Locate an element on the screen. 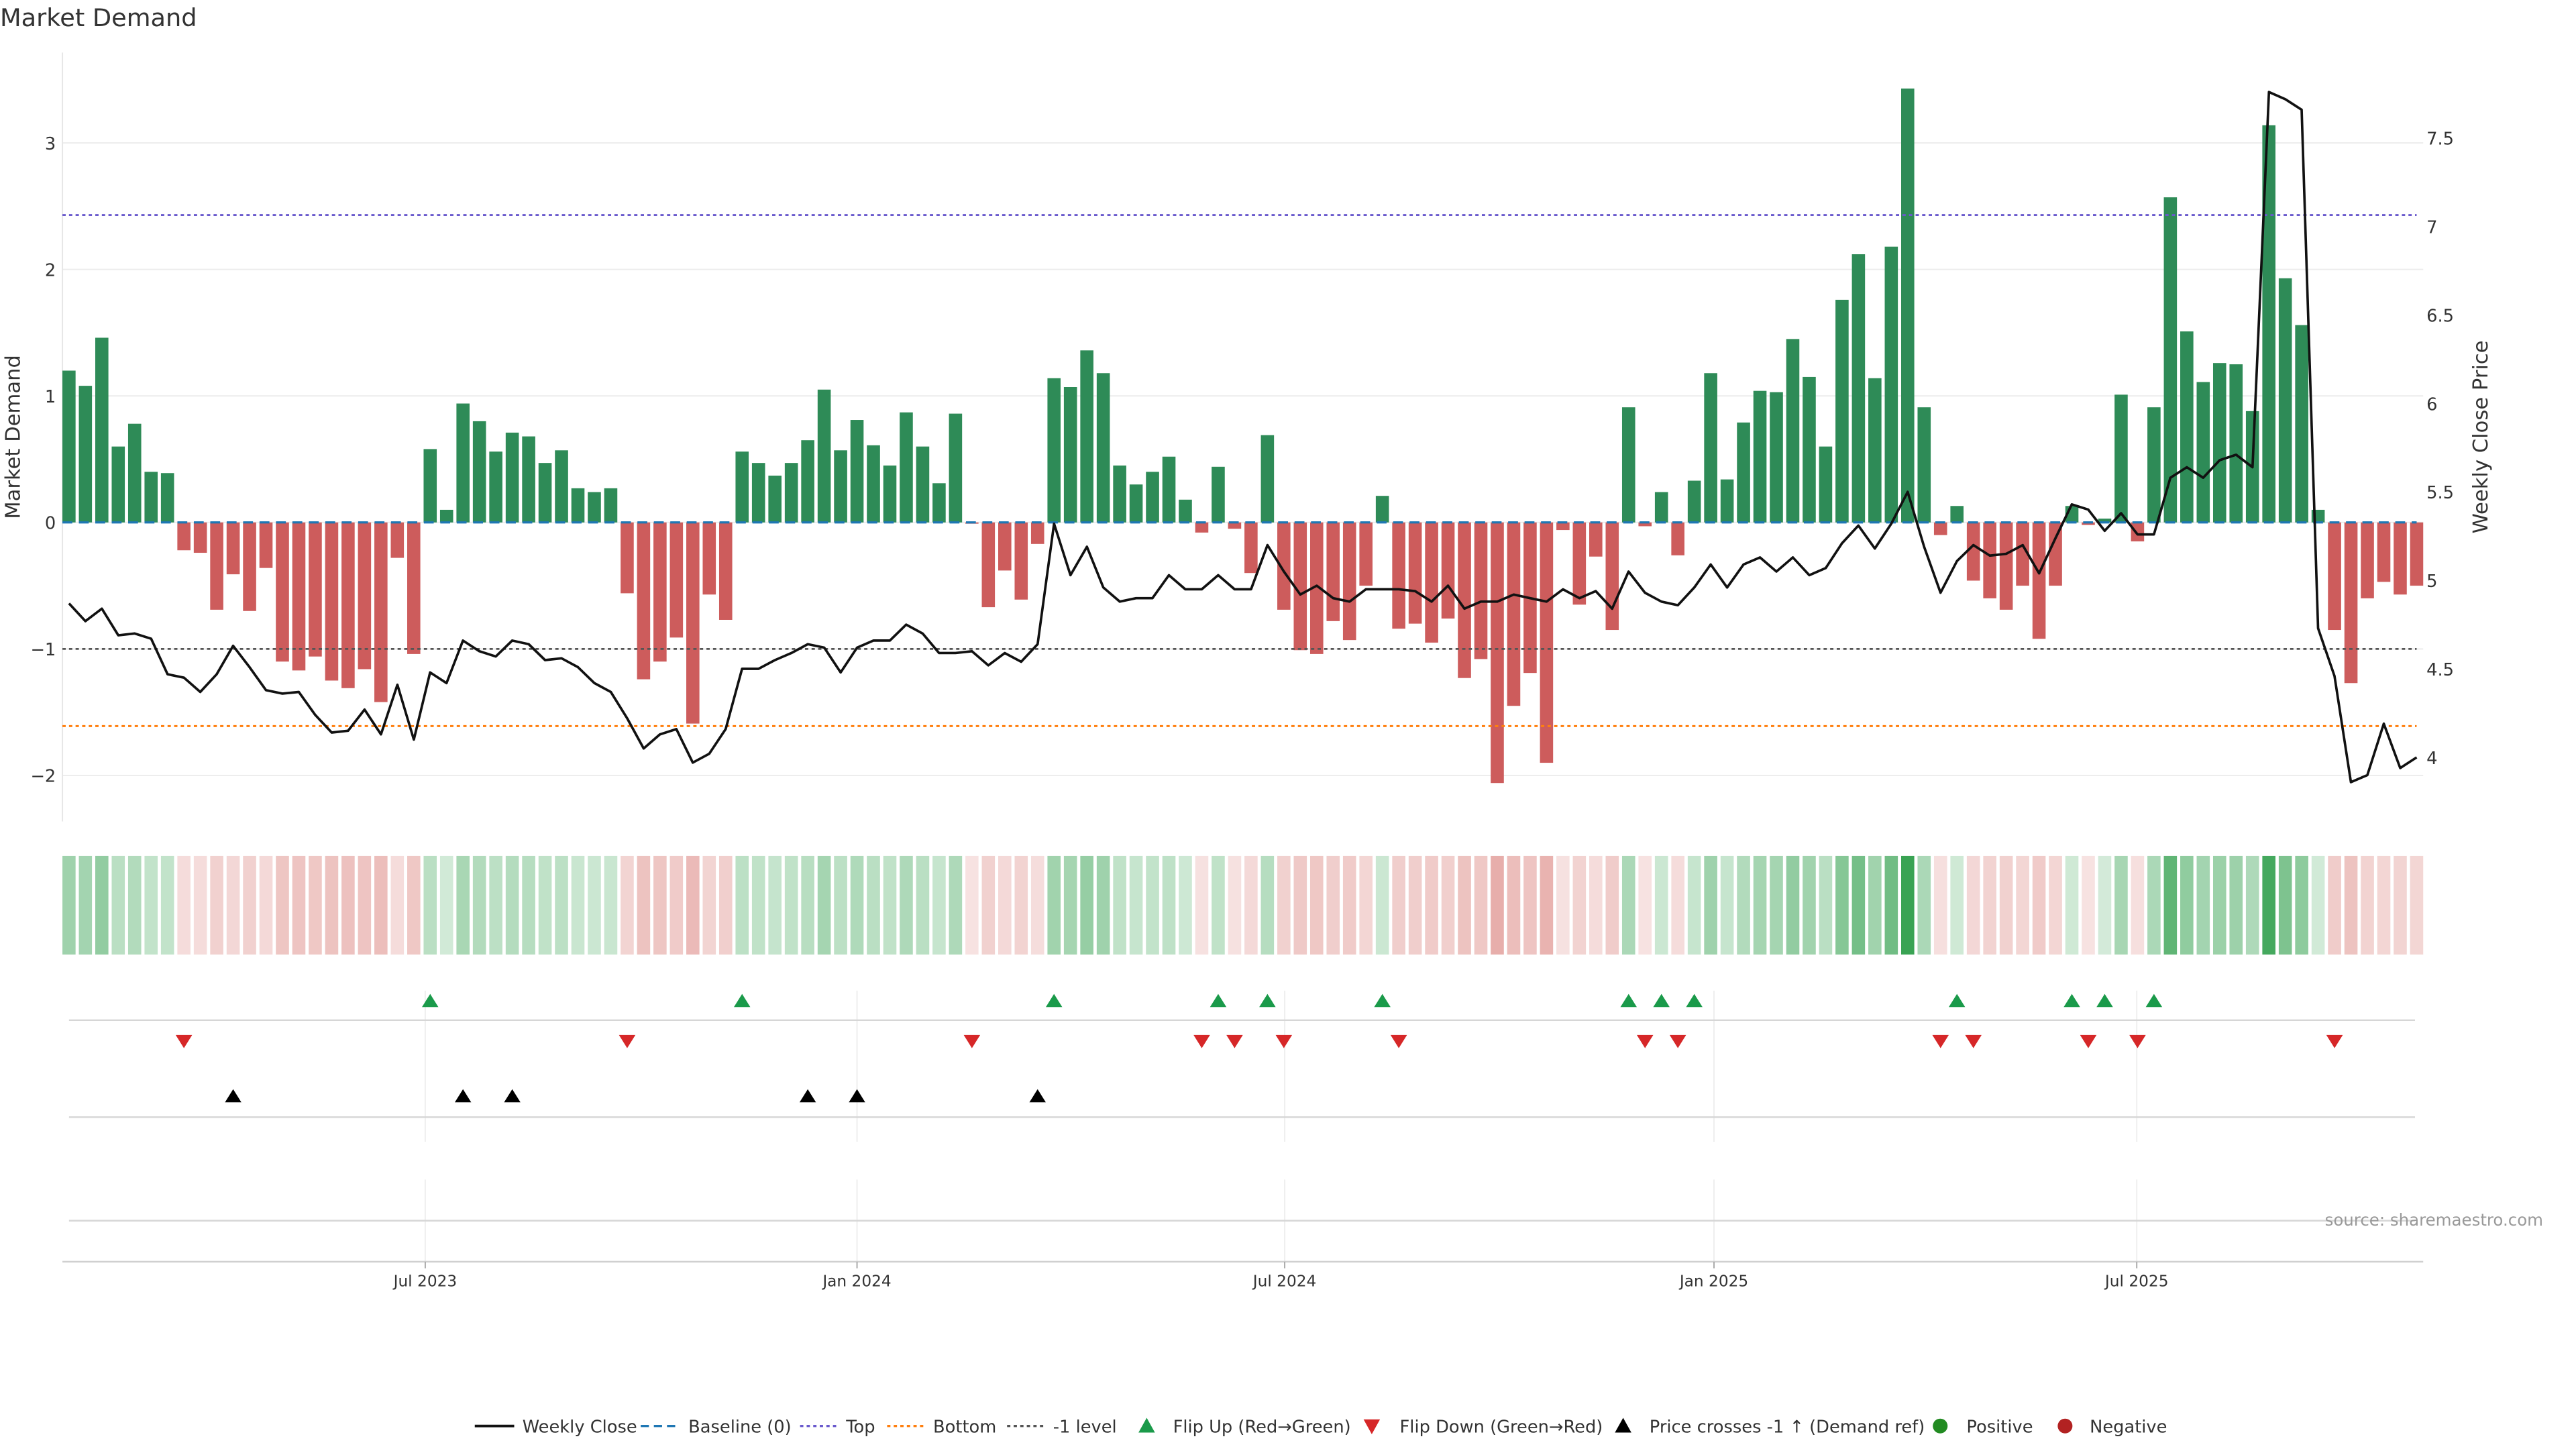 The width and height of the screenshot is (2576, 1449). legend-item-weekly-close: Weekly Close is located at coordinates (555, 1427).